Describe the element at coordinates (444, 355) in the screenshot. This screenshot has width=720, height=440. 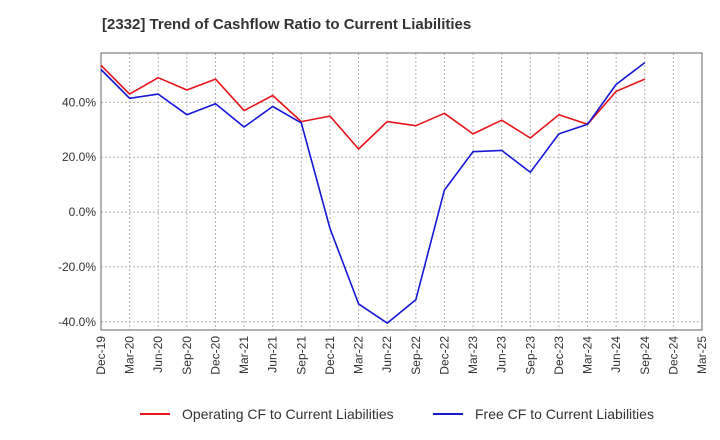
I see `x-tick-label: Dec-22` at that location.